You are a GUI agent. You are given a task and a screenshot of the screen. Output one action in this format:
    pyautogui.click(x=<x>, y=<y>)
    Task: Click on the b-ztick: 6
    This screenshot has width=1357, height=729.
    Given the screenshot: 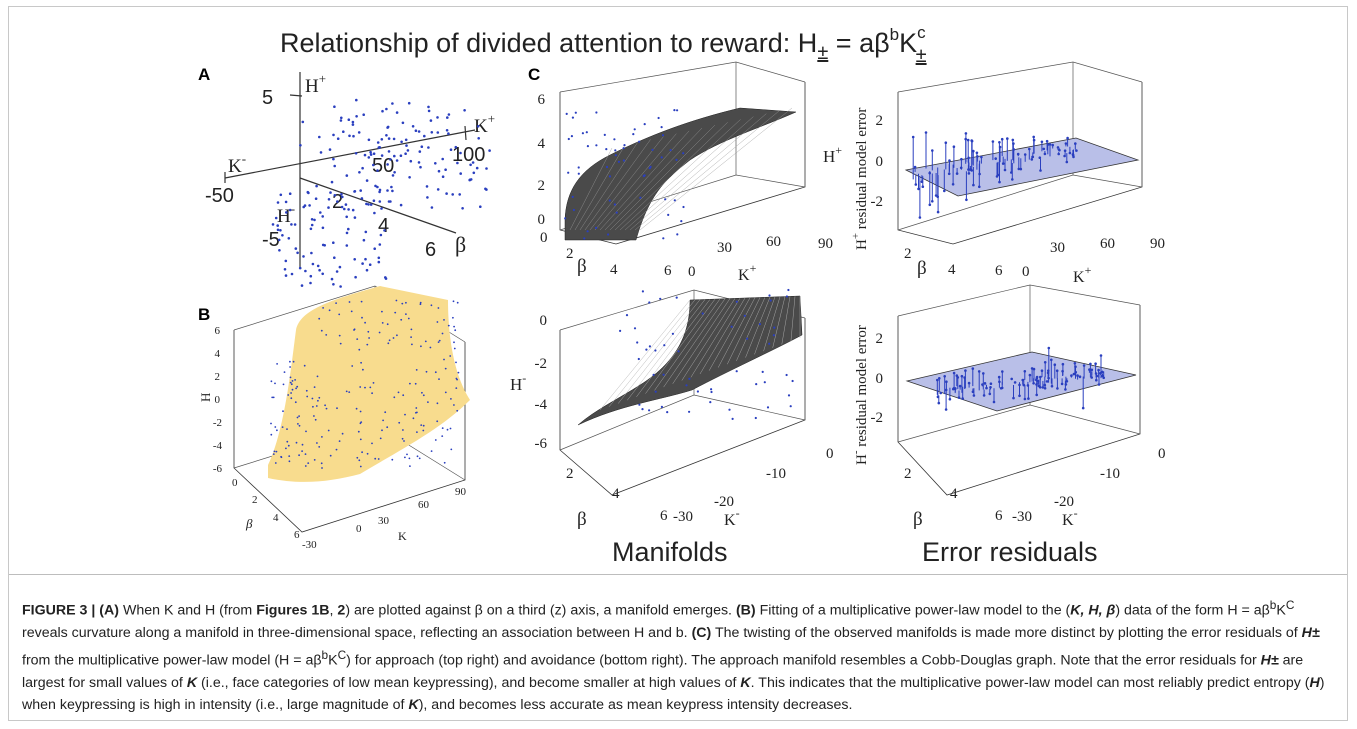 What is the action you would take?
    pyautogui.click(x=218, y=331)
    